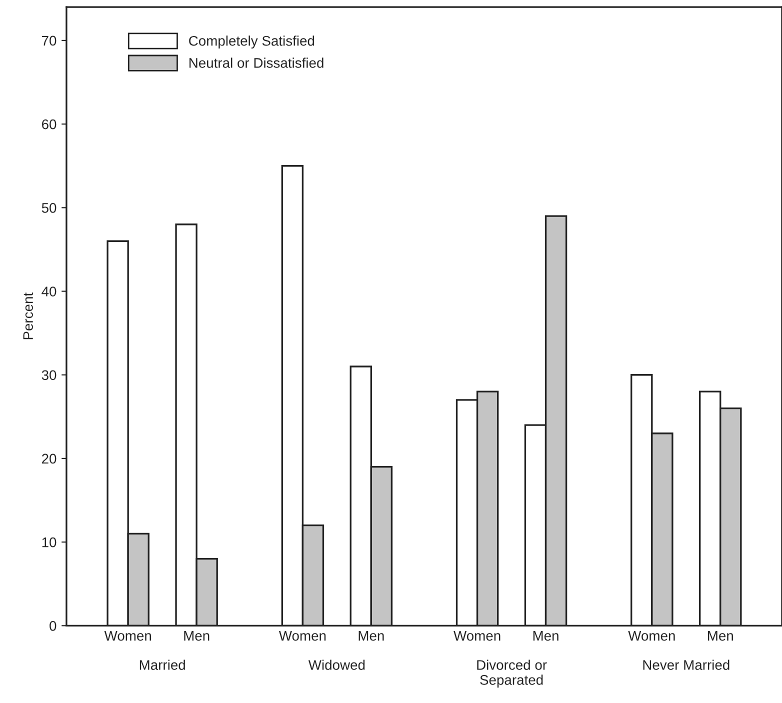  I want to click on y-tick-label: 60, so click(49, 124).